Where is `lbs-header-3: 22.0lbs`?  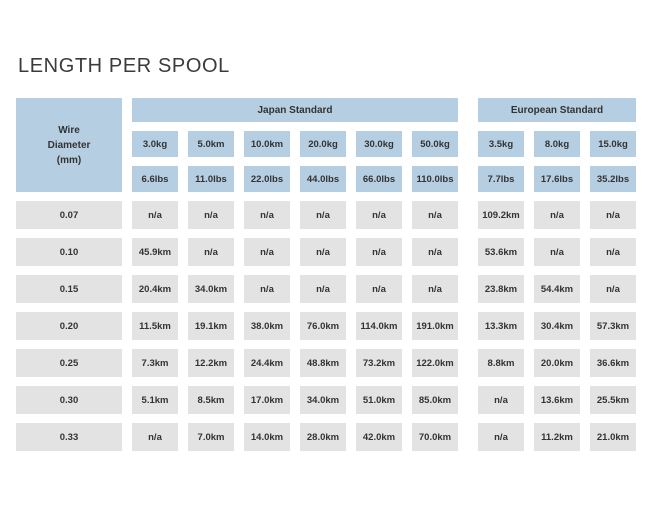
lbs-header-3: 22.0lbs is located at coordinates (267, 179).